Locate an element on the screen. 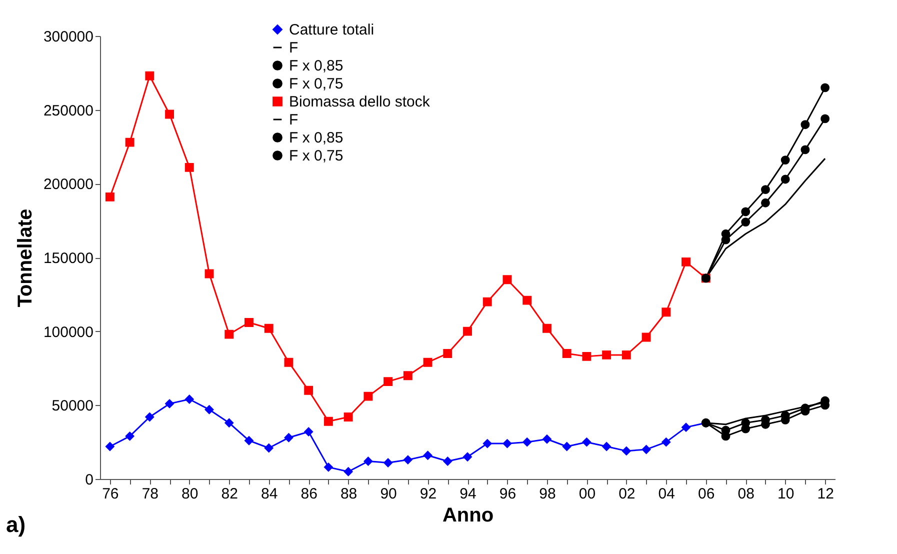 The height and width of the screenshot is (554, 897). x-tick-label: 00 is located at coordinates (587, 494).